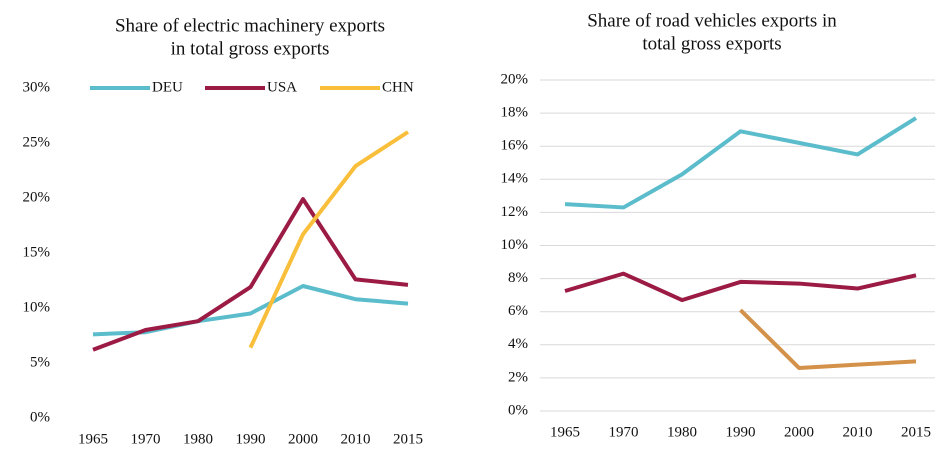 This screenshot has height=450, width=945. I want to click on y-tick-label: 18%, so click(515, 113).